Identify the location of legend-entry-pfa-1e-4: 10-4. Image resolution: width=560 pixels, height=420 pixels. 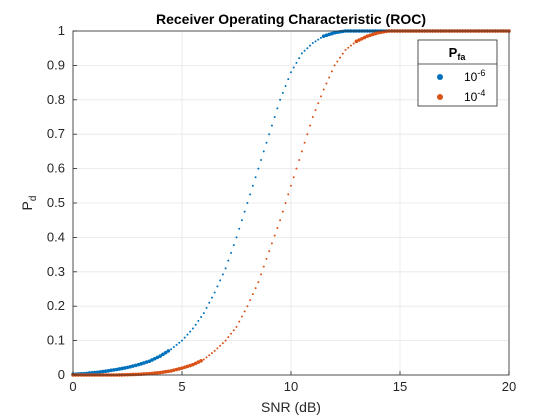
(474, 96).